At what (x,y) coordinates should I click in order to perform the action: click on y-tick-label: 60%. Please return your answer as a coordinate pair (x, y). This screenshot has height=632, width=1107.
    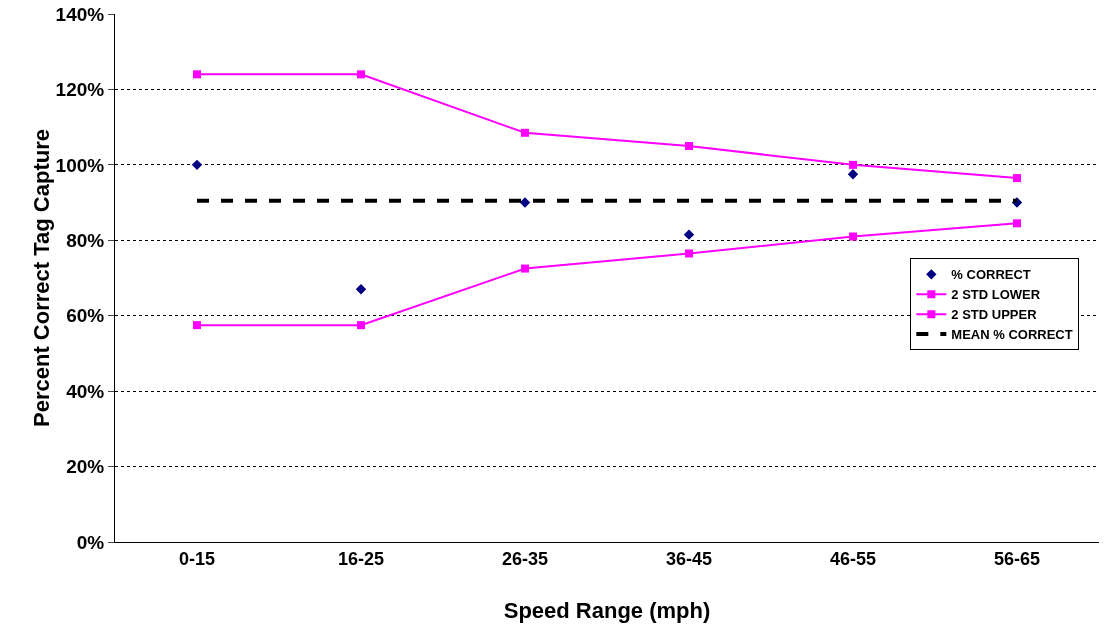
    Looking at the image, I should click on (85, 316).